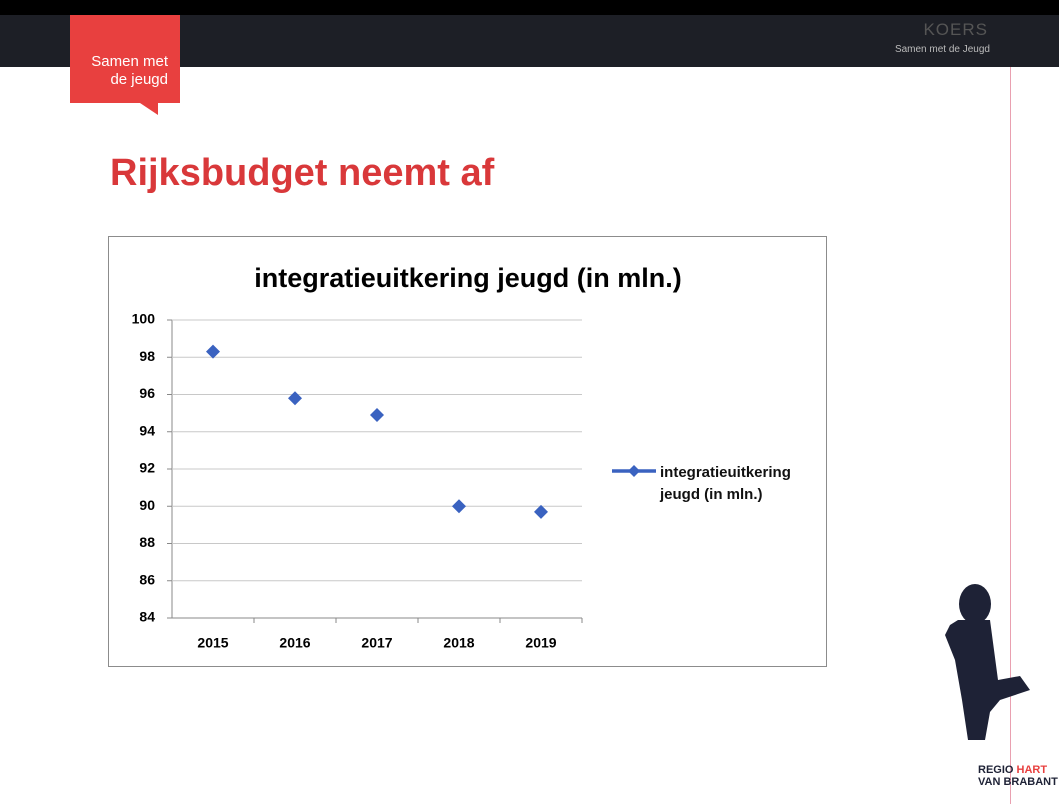 The width and height of the screenshot is (1059, 804). What do you see at coordinates (468, 278) in the screenshot?
I see `chart-title: integratieuitkering jeugd (in mln.)` at bounding box center [468, 278].